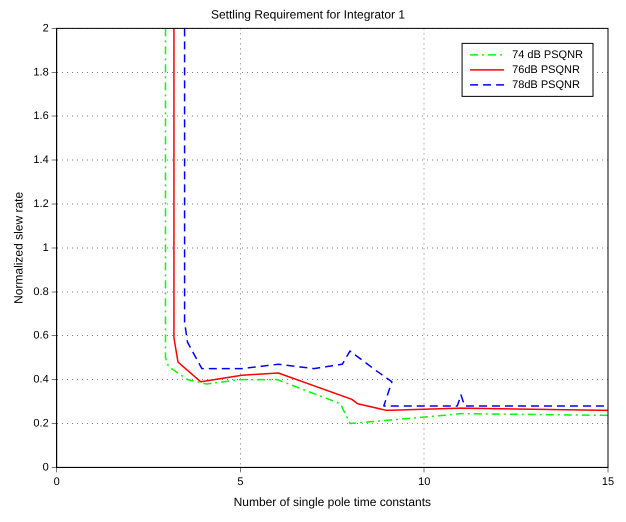 The image size is (626, 522). What do you see at coordinates (308, 15) in the screenshot?
I see `chart-title: Settling Requirement for Integrator 1` at bounding box center [308, 15].